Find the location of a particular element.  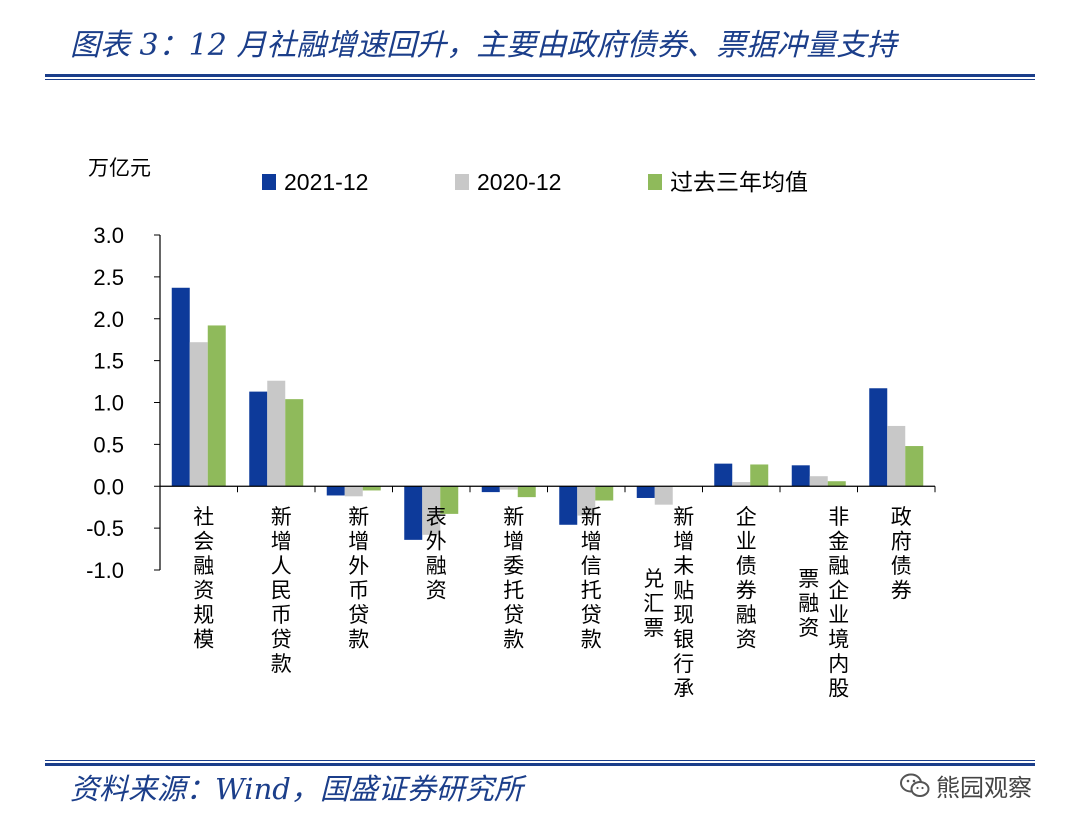

bar-series1-cat1 is located at coordinates (276, 433).